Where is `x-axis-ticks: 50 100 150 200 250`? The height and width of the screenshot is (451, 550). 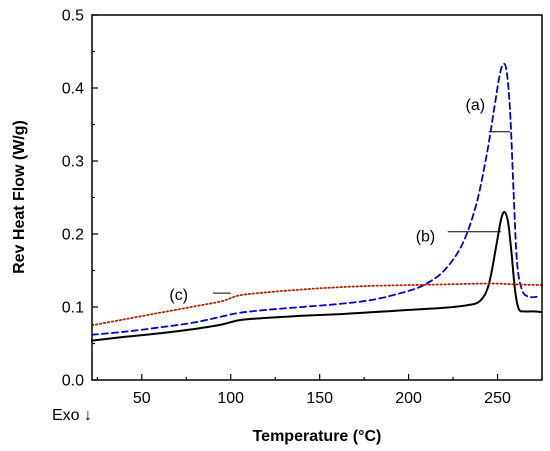 x-axis-ticks: 50 100 150 200 250 is located at coordinates (319, 390).